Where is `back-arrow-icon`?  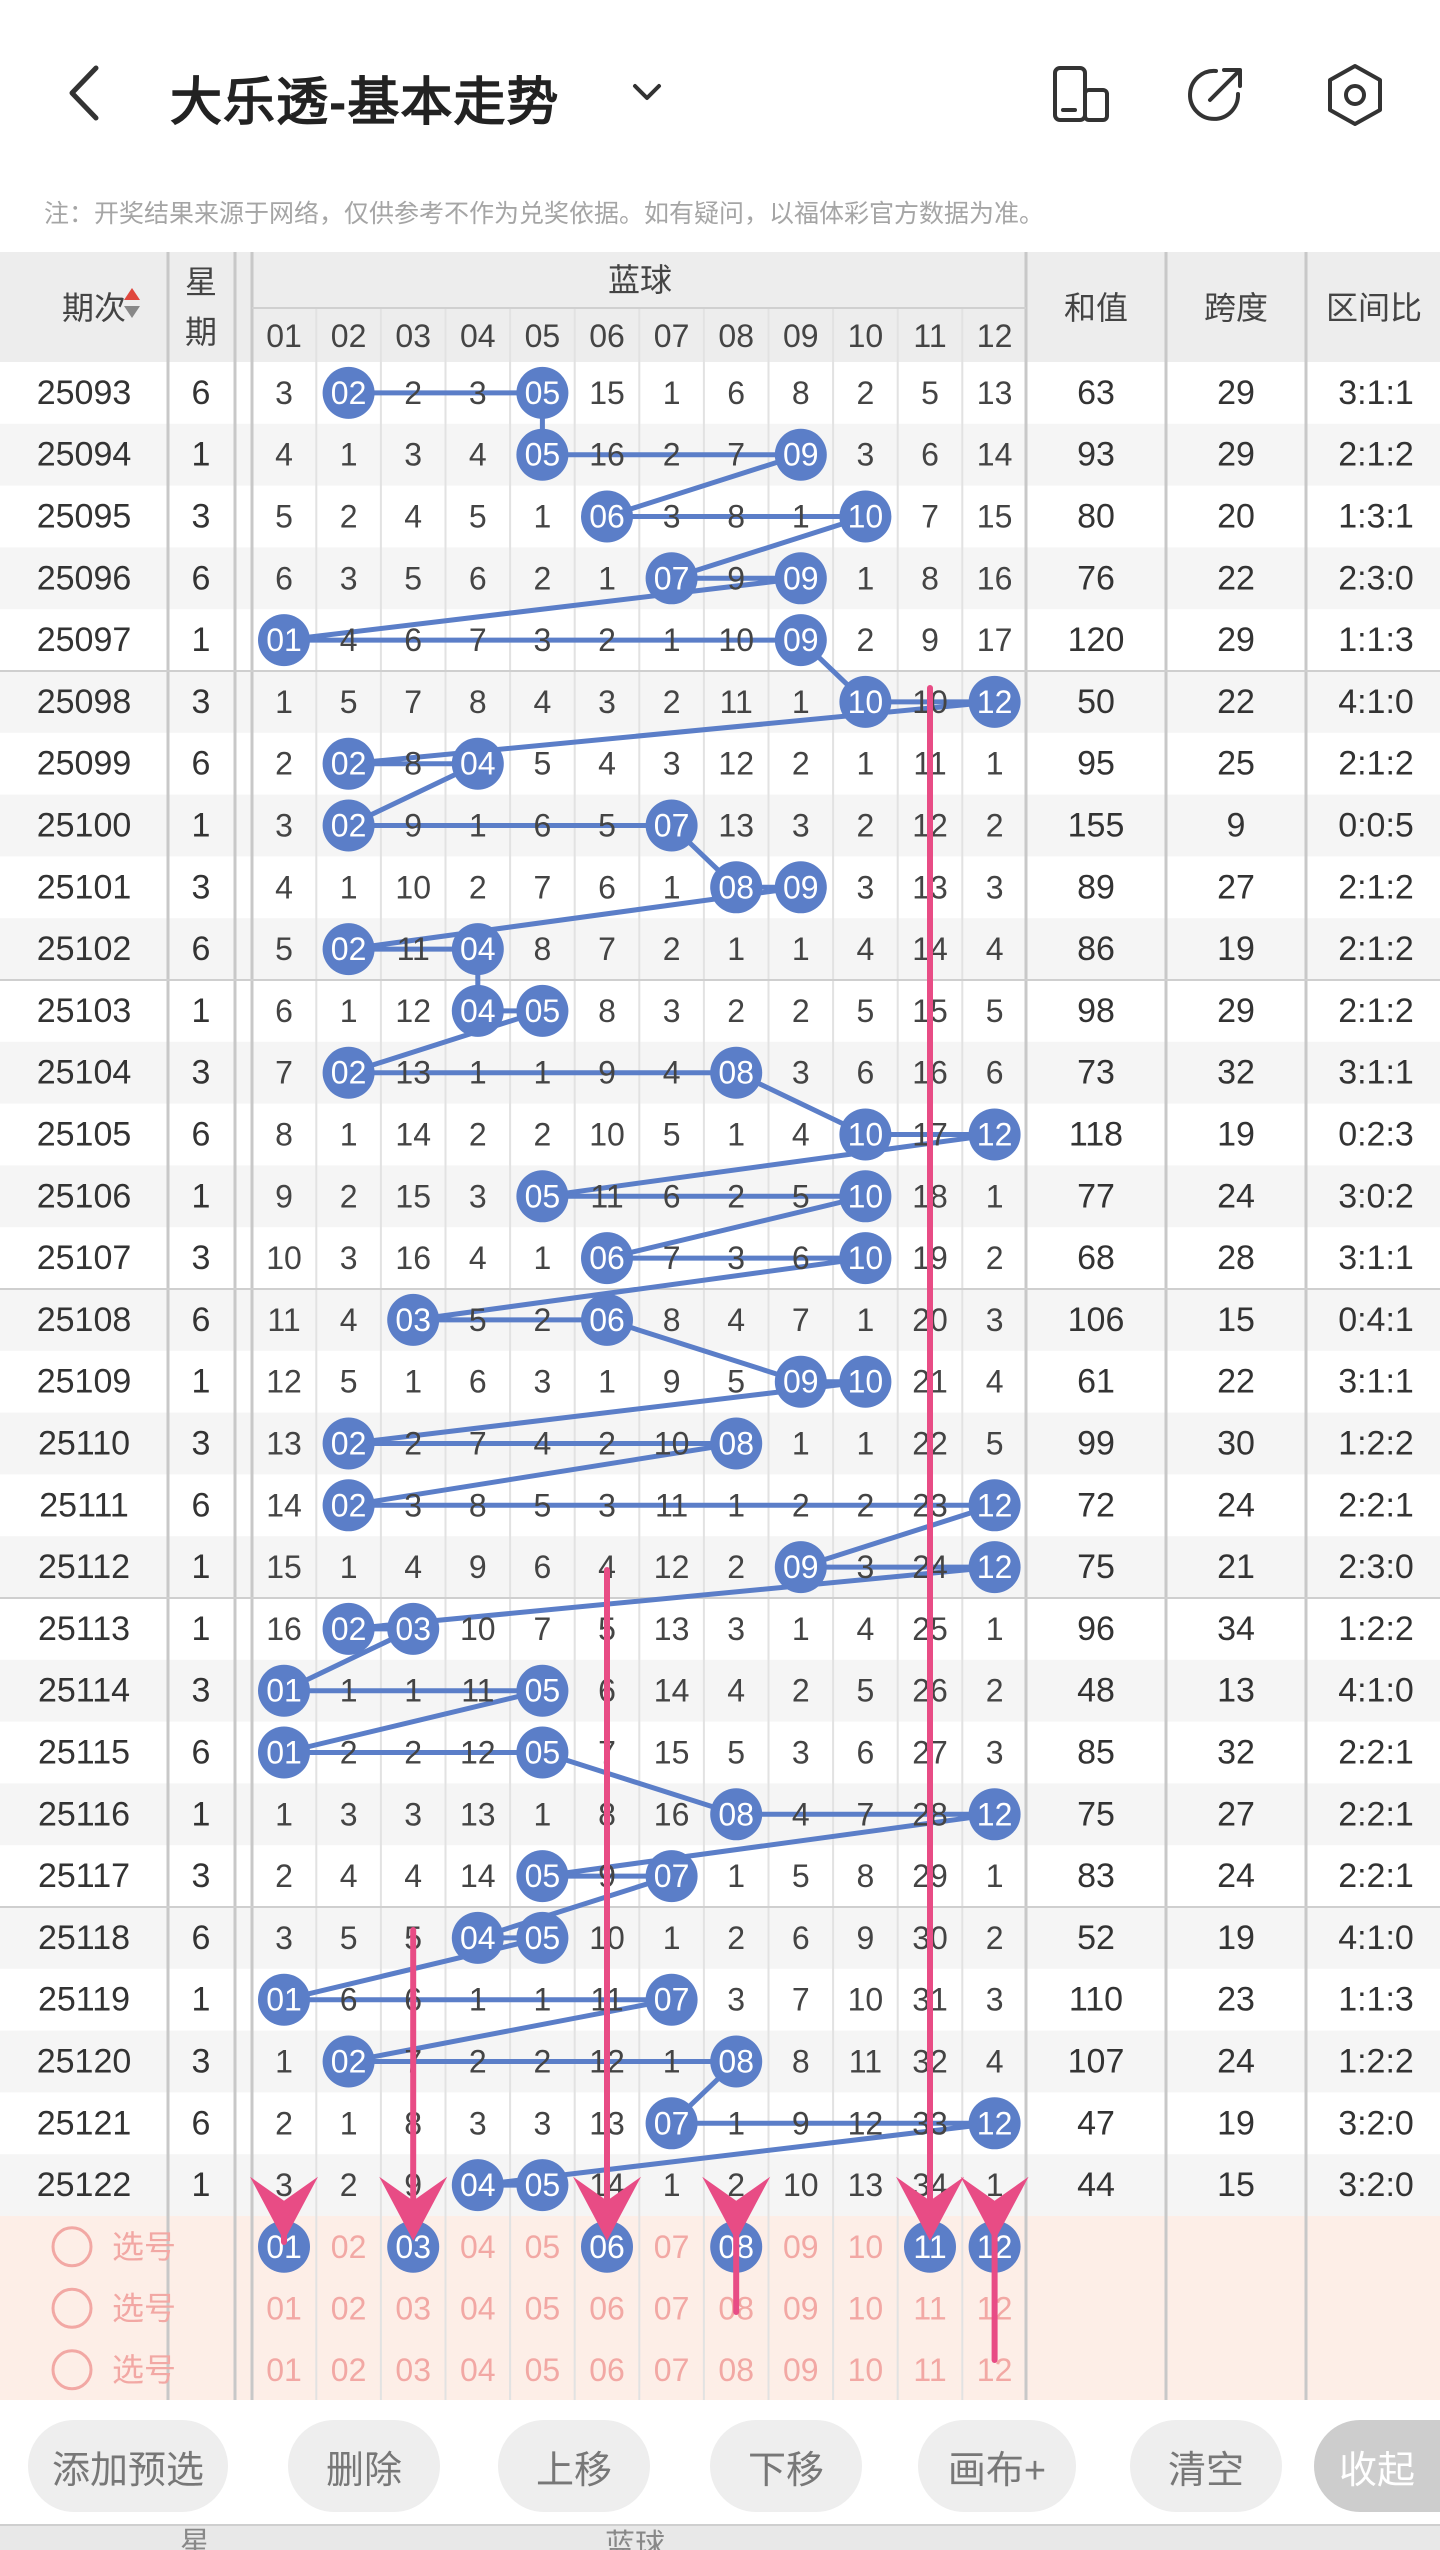 back-arrow-icon is located at coordinates (85, 93).